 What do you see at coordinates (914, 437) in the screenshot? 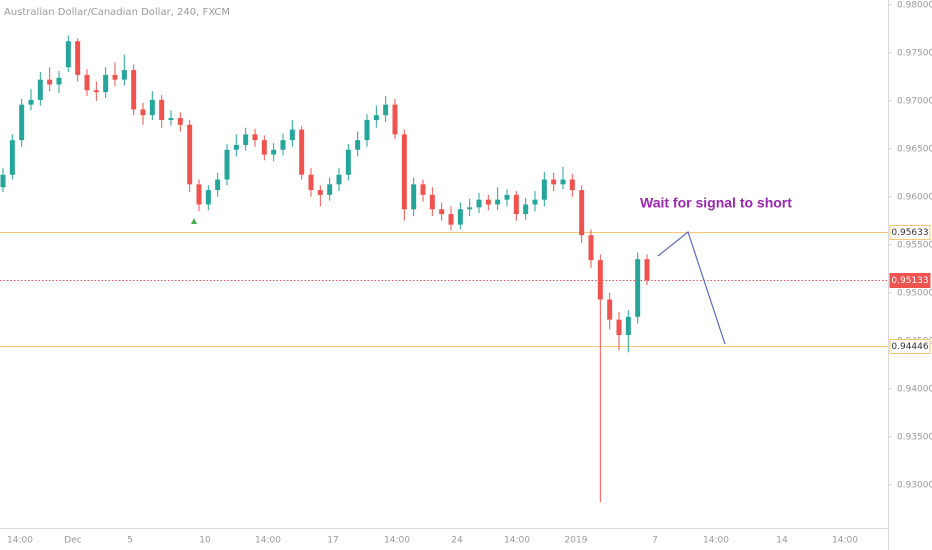
I see `y-tick-label: 0.93500` at bounding box center [914, 437].